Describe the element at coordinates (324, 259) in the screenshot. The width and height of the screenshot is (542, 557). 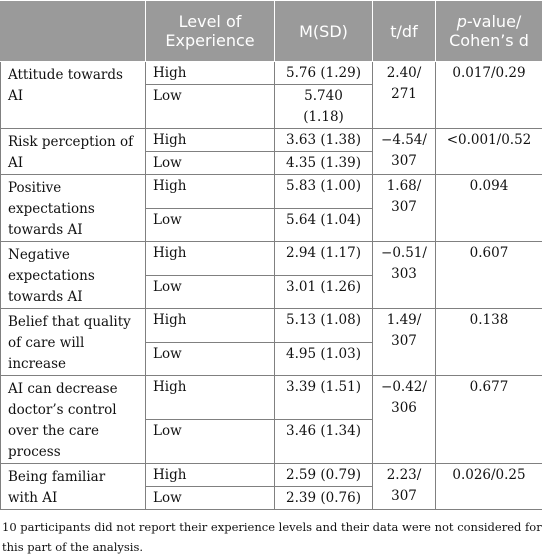
I see `msd-high: 2.94 (1.17)` at that location.